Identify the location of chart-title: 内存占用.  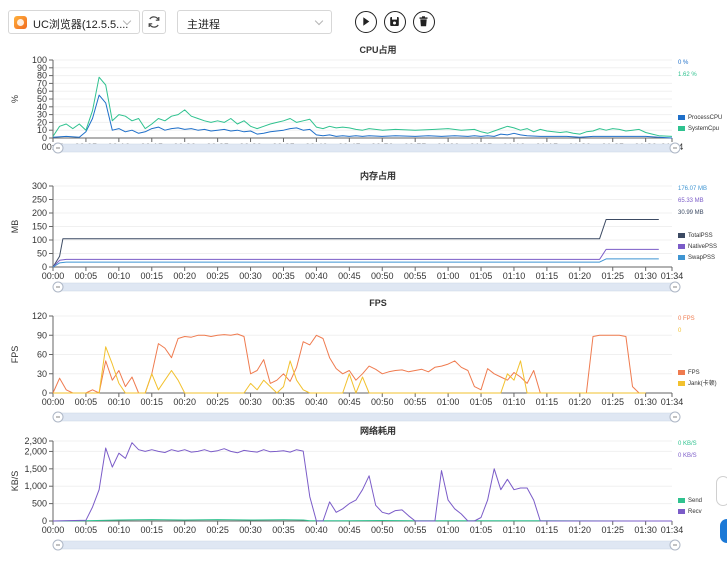
(378, 175).